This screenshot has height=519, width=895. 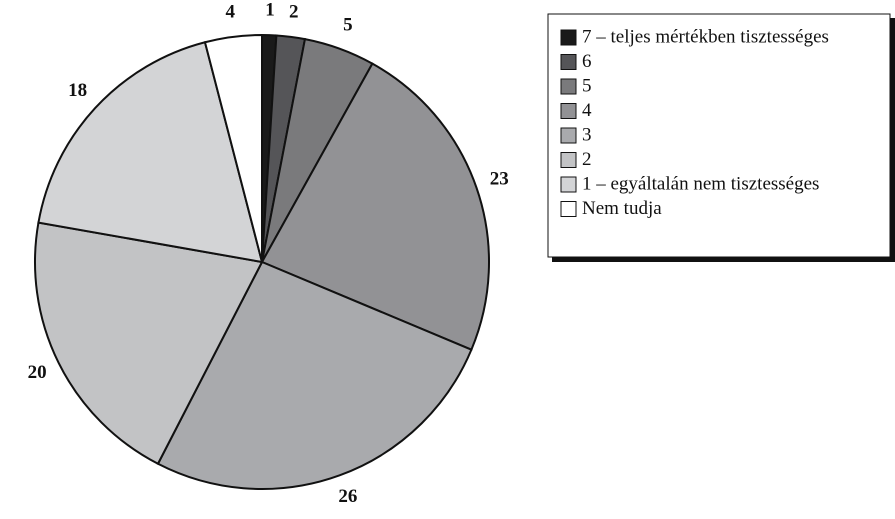 I want to click on data-label: 26, so click(x=347, y=496).